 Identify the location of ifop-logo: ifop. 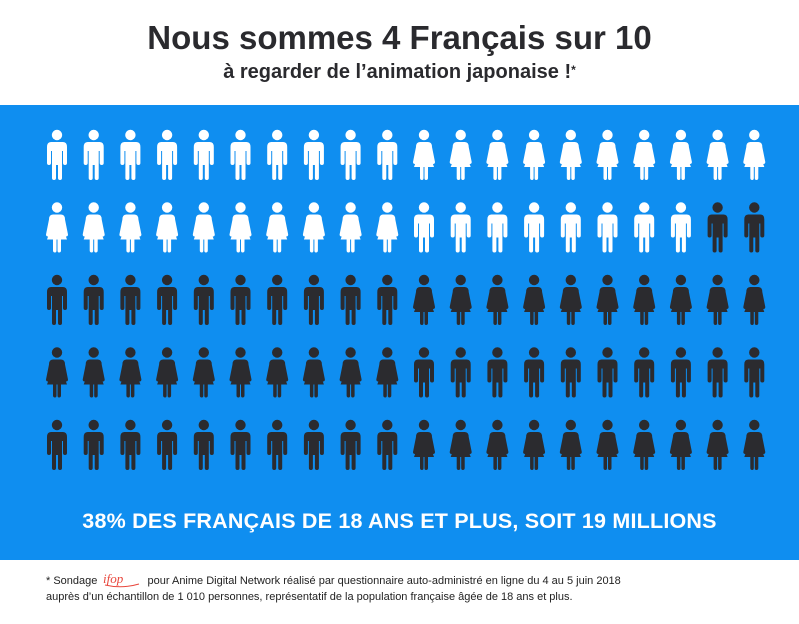
(121, 580).